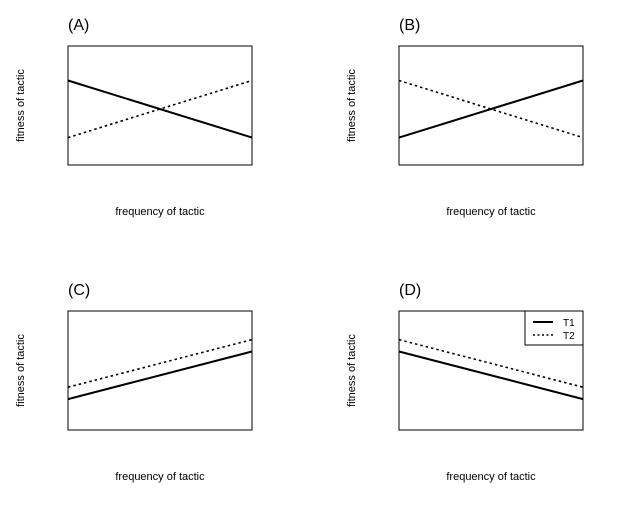 The image size is (630, 508). What do you see at coordinates (491, 477) in the screenshot?
I see `panel-d-x-axis-label: frequency of tactic` at bounding box center [491, 477].